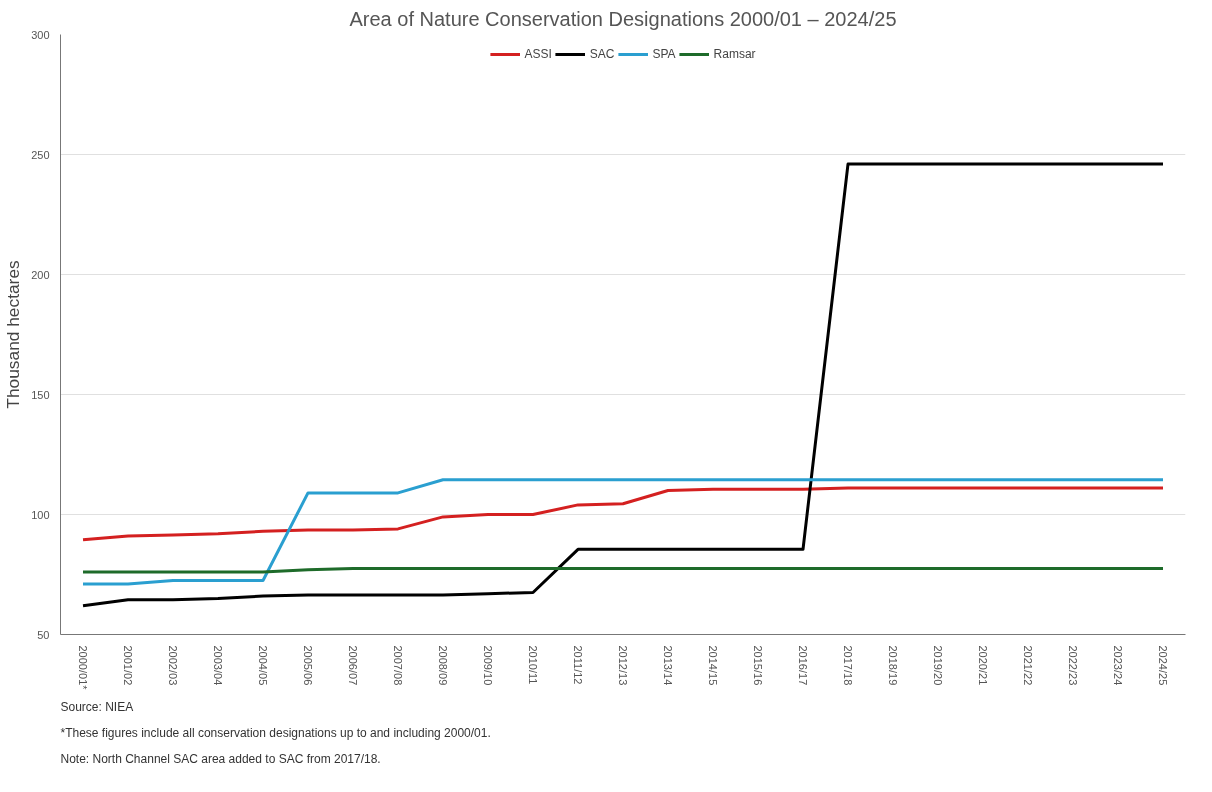 The width and height of the screenshot is (1212, 792). What do you see at coordinates (758, 665) in the screenshot?
I see `x-tick-label: 2015/16` at bounding box center [758, 665].